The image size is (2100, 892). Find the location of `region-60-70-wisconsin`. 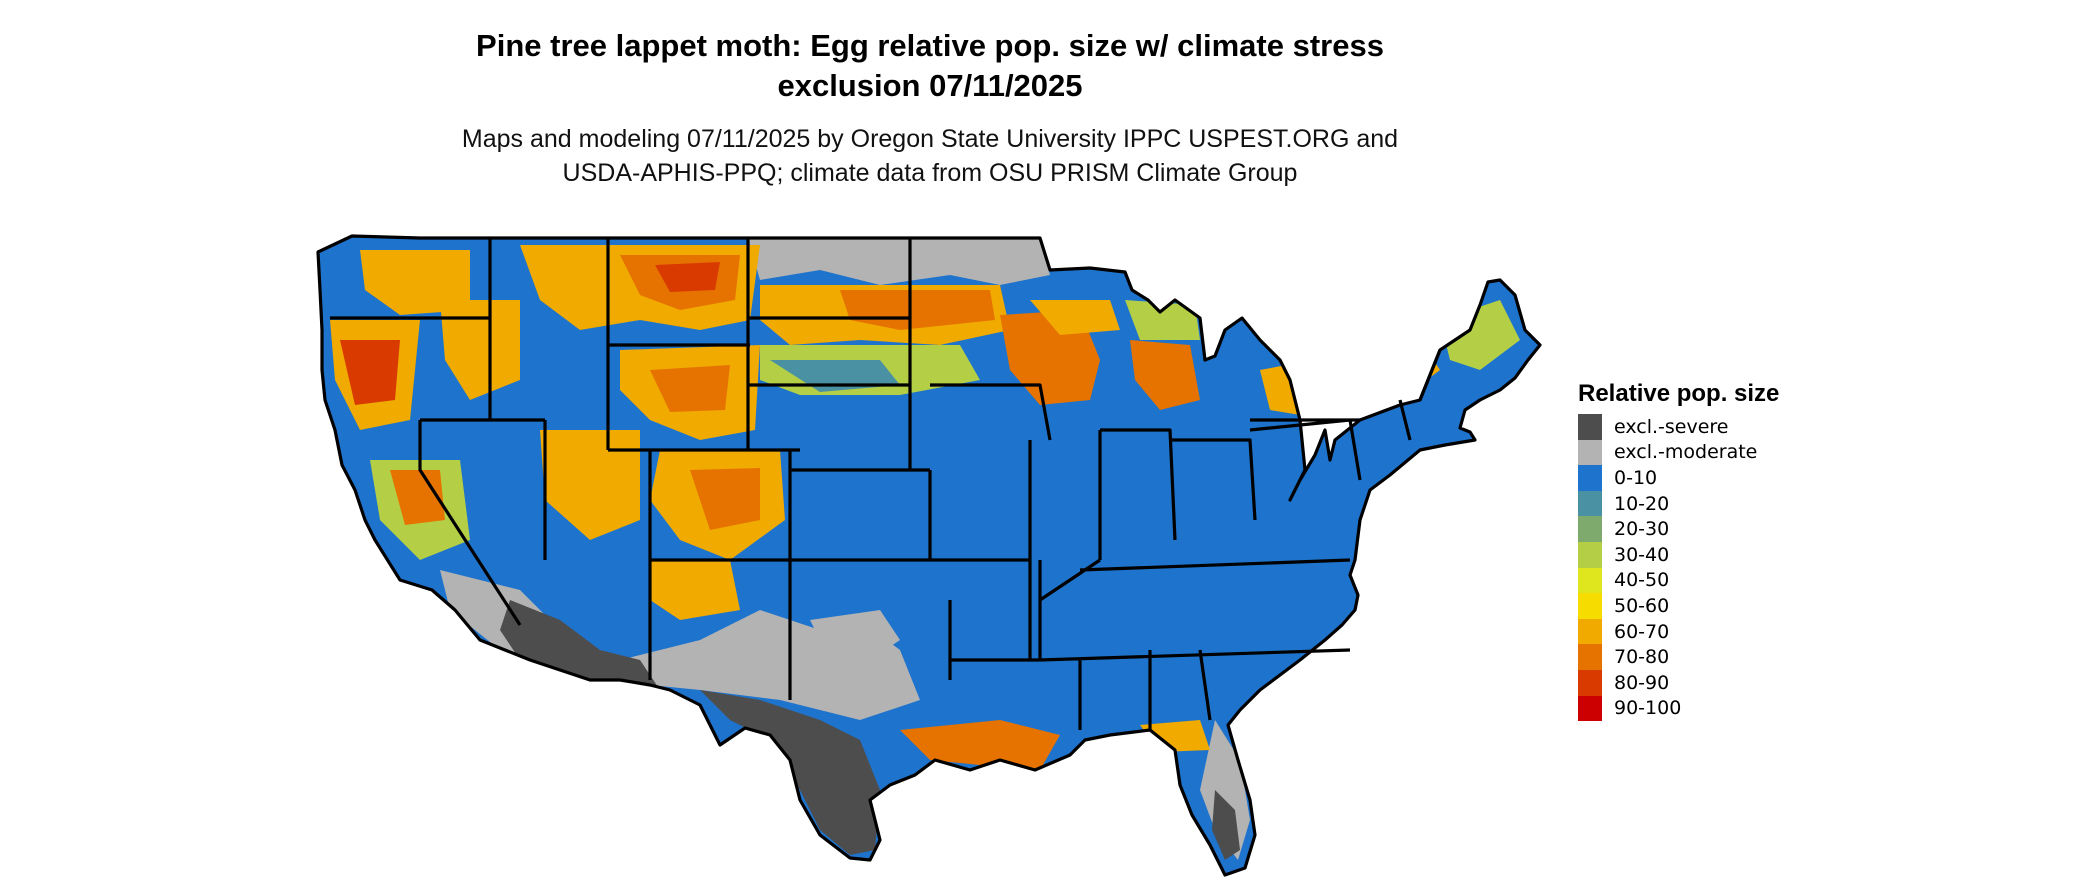

region-60-70-wisconsin is located at coordinates (1075, 317).